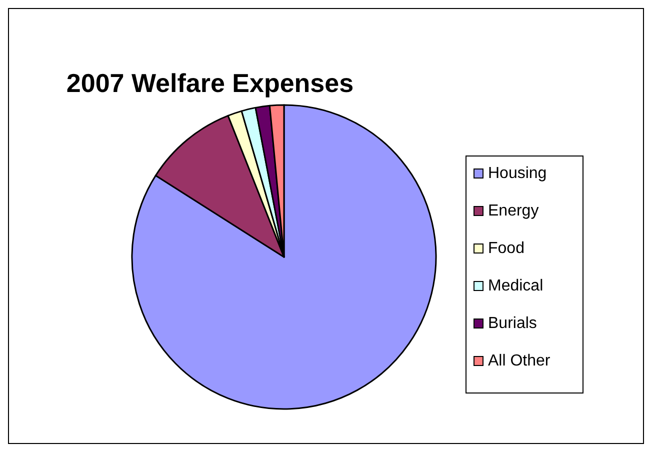 This screenshot has width=652, height=452. I want to click on legend-label: Medical, so click(516, 286).